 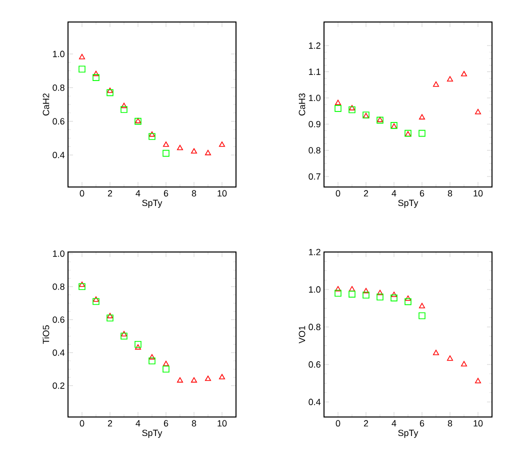 What do you see at coordinates (314, 124) in the screenshot?
I see `y-tick-label: 0.9` at bounding box center [314, 124].